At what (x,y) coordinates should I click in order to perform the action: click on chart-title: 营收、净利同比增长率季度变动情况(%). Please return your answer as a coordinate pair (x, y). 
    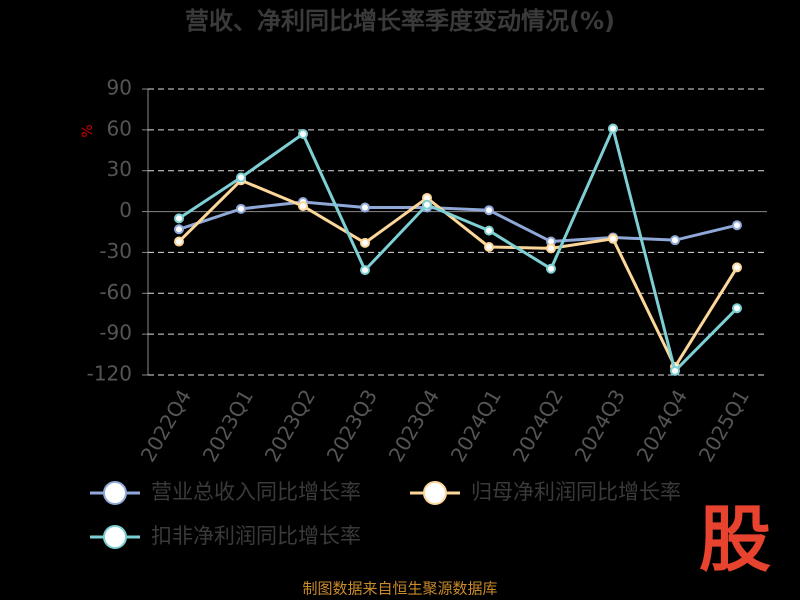
    Looking at the image, I should click on (400, 21).